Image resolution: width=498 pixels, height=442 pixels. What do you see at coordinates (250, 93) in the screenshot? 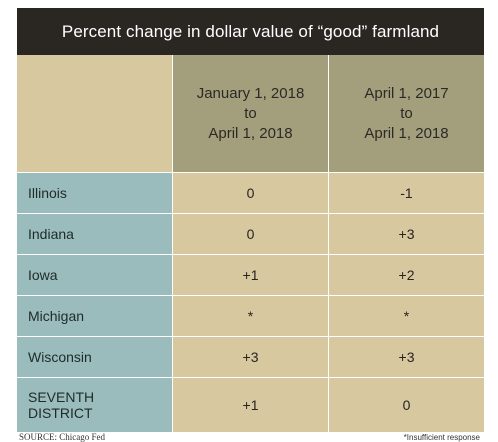
I see `column-header-line: January 1, 2018` at bounding box center [250, 93].